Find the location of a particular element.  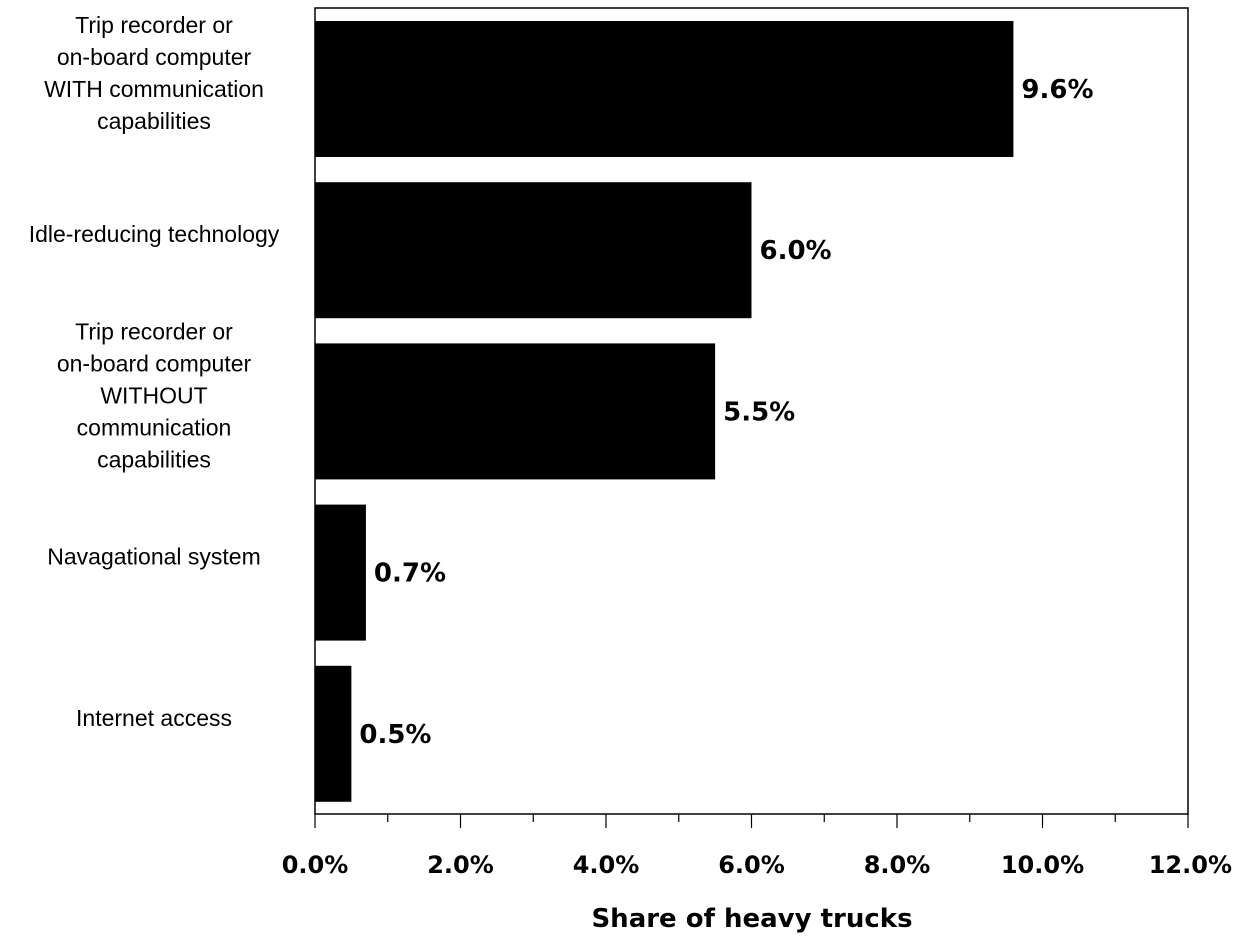

x-tick-label: 8.0% is located at coordinates (897, 865).